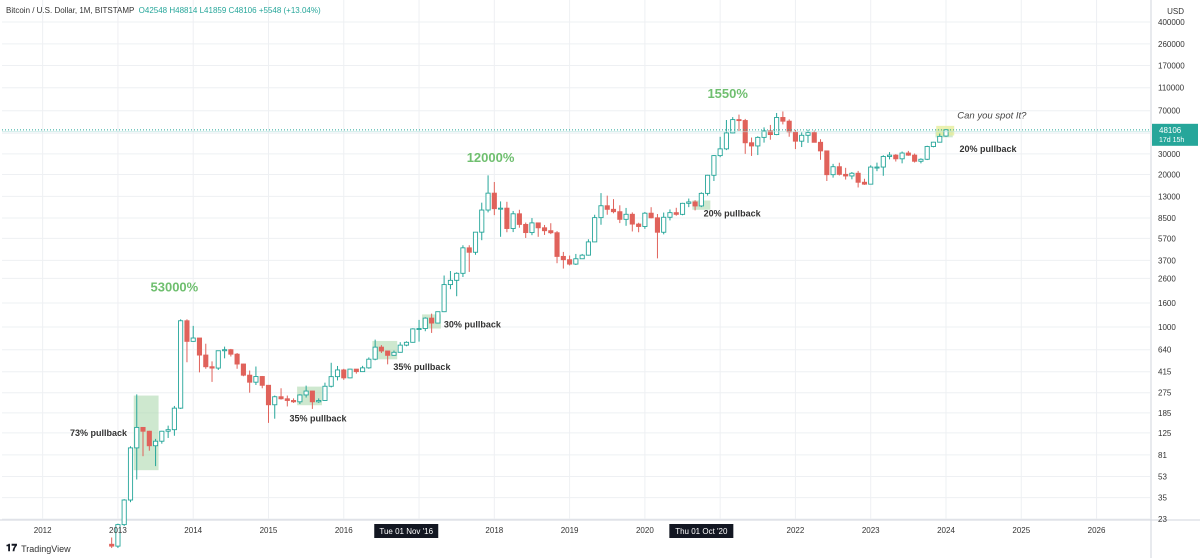 The height and width of the screenshot is (558, 1200). Describe the element at coordinates (1165, 350) in the screenshot. I see `y-tick-label: 640` at that location.